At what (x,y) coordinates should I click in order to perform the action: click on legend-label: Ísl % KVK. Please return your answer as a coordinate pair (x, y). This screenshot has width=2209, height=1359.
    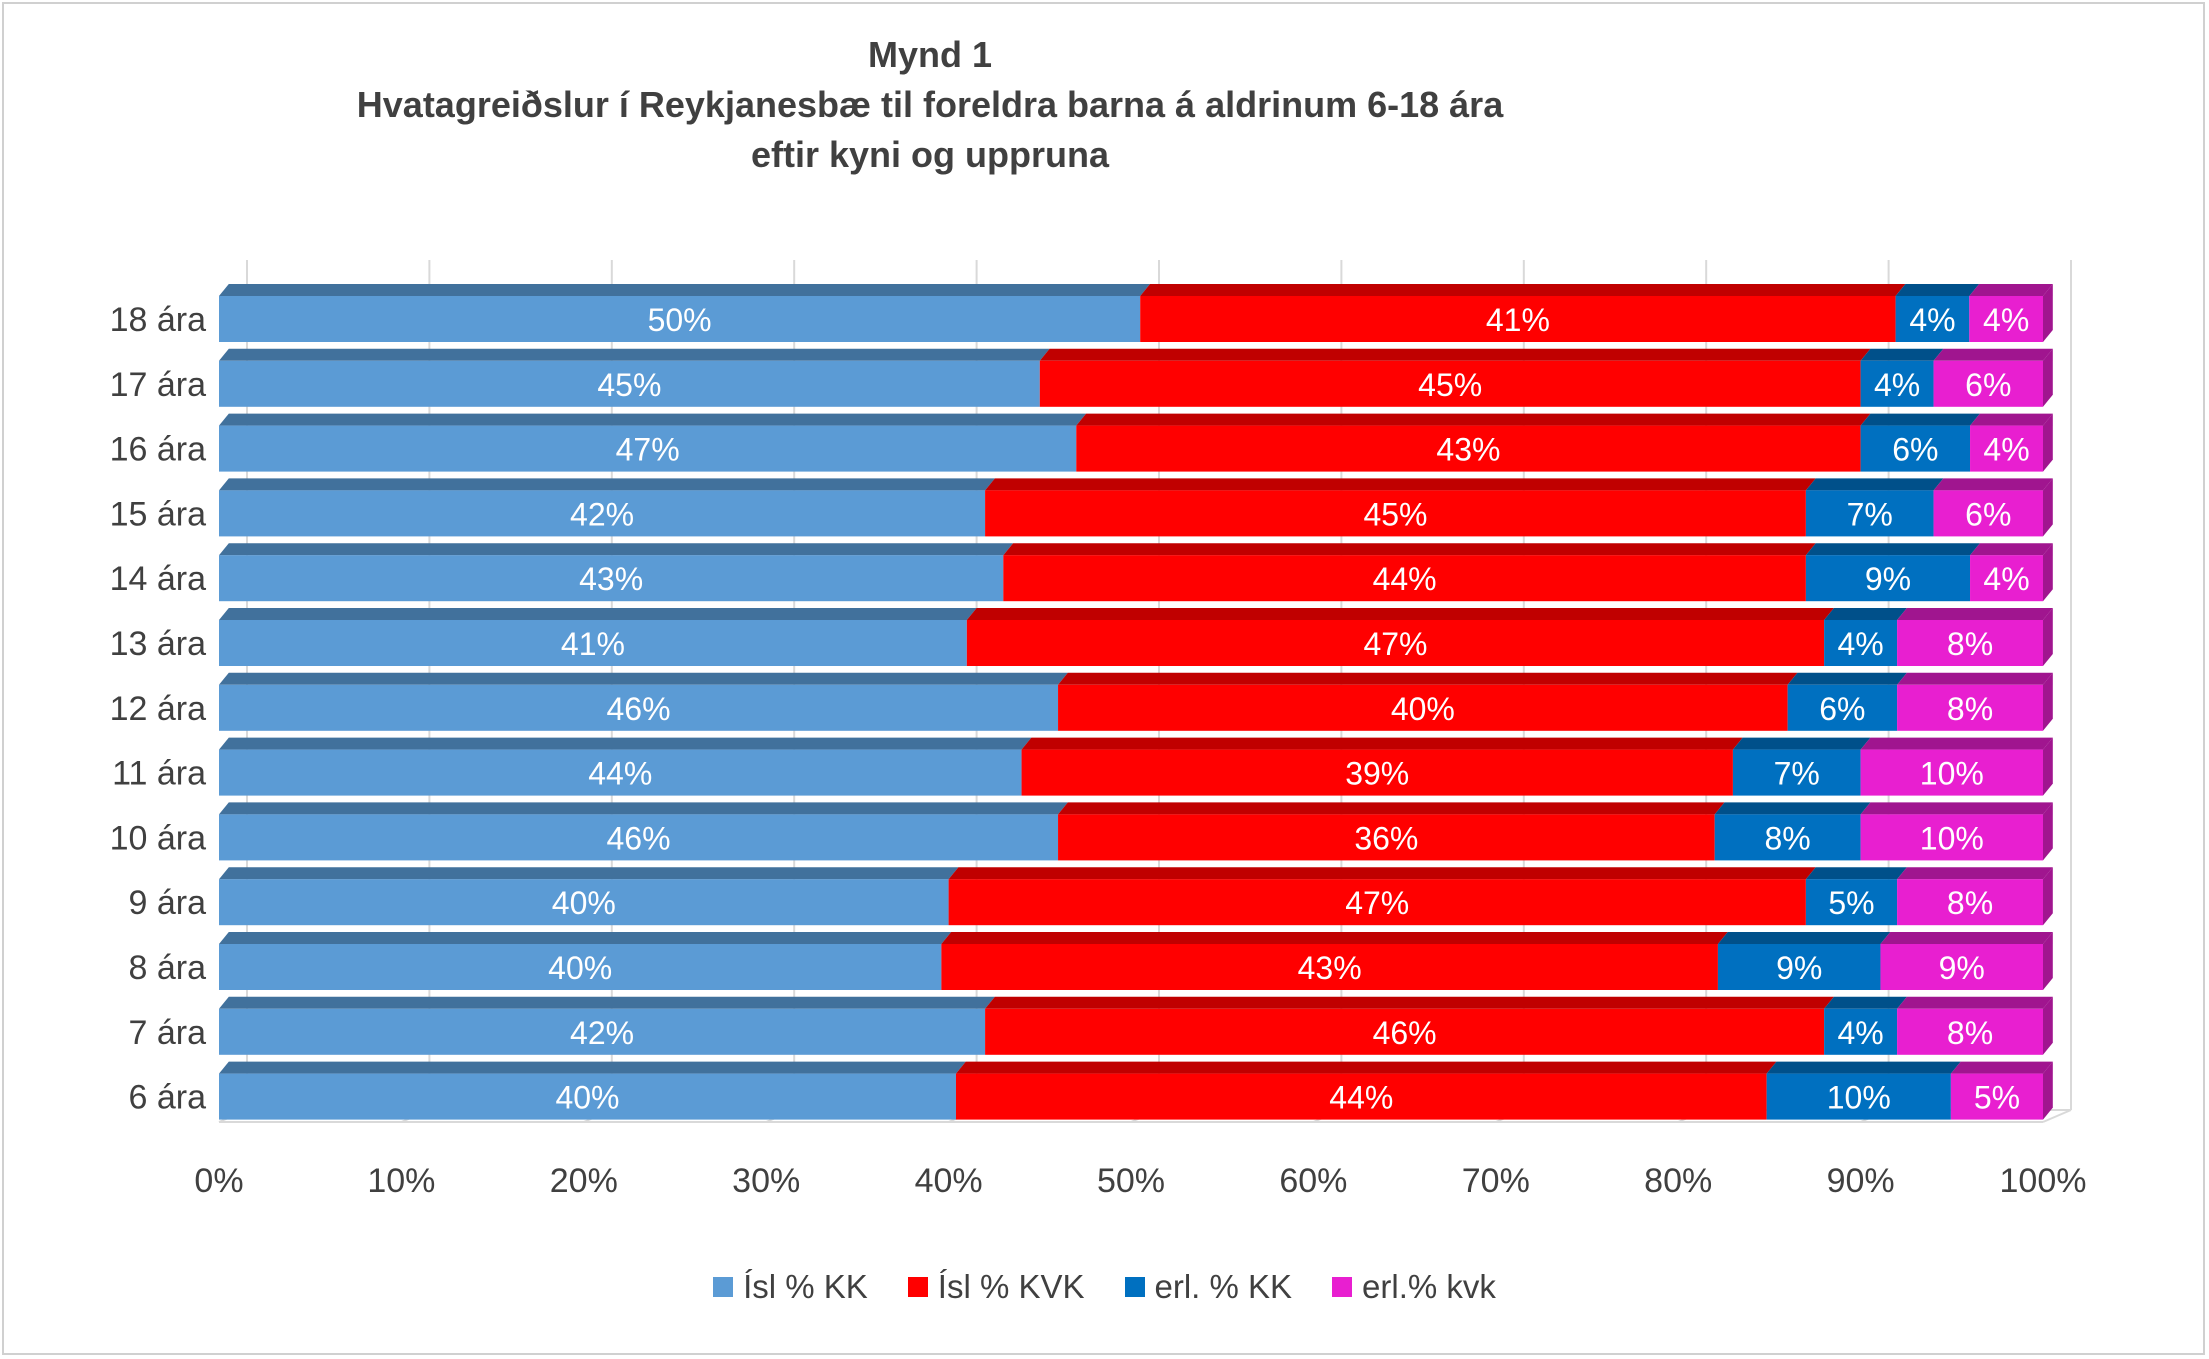
    Looking at the image, I should click on (1011, 1286).